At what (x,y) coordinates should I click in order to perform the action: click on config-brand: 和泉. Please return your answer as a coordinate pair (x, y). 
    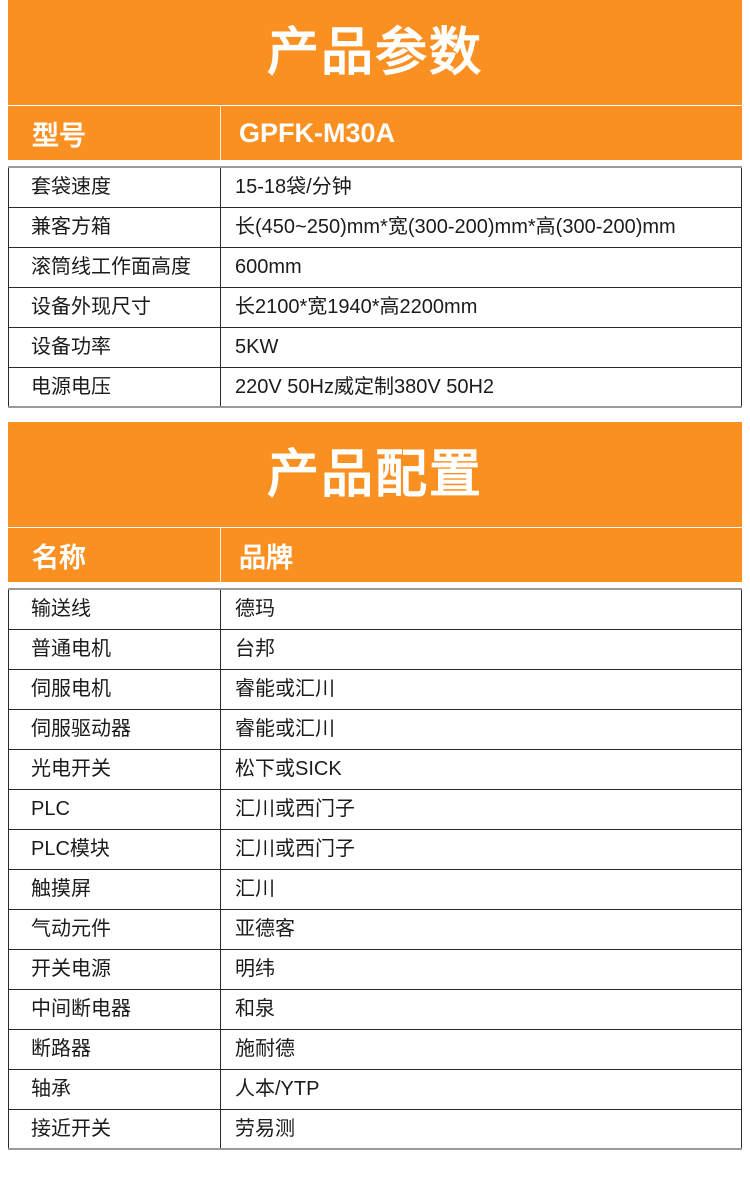
    Looking at the image, I should click on (481, 1009).